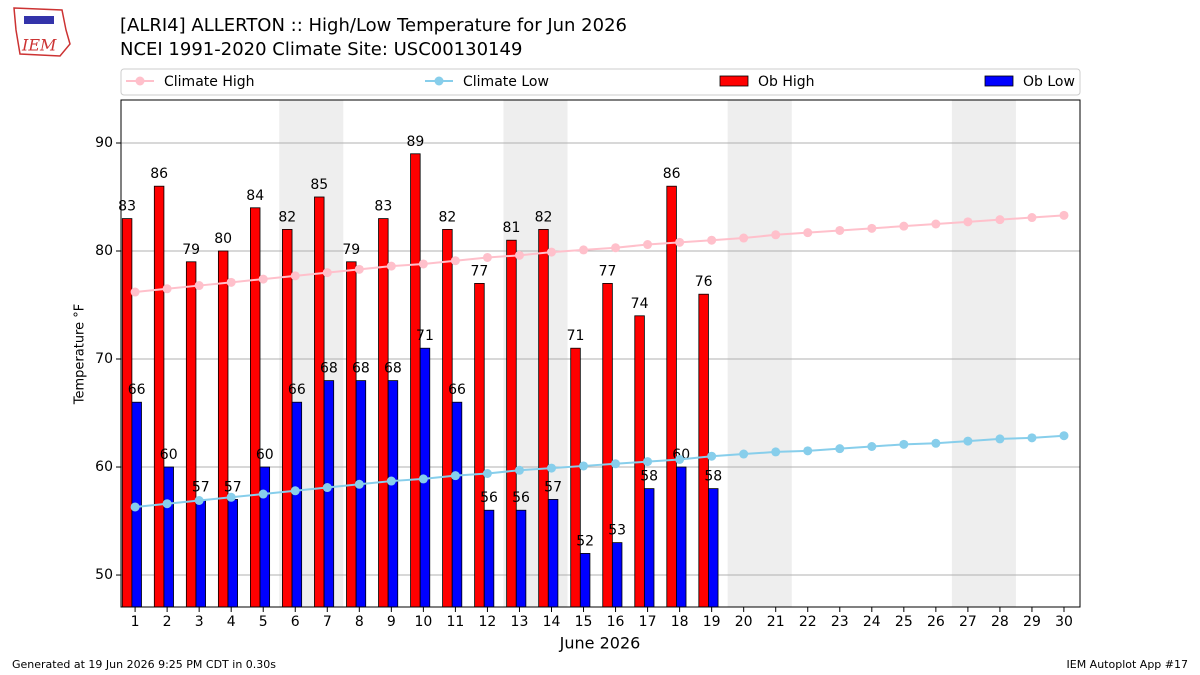 Image resolution: width=1200 pixels, height=675 pixels. I want to click on x-tick-label: 14, so click(552, 622).